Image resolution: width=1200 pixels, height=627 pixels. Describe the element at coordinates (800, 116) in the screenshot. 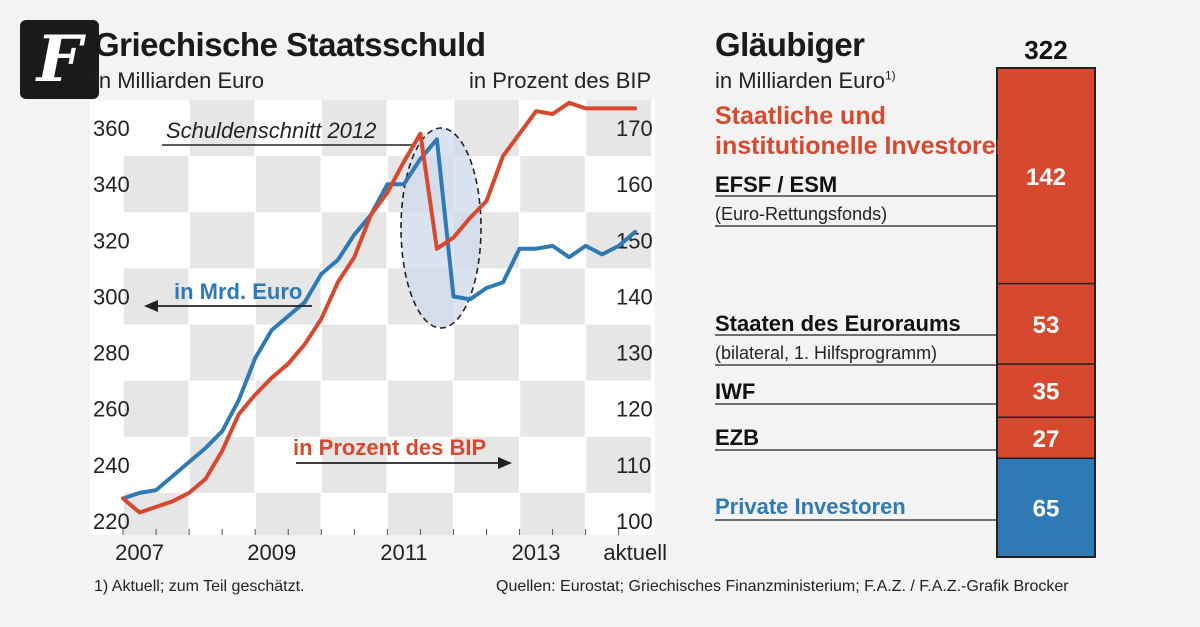

I see `group-label-line1: Staatliche und` at that location.